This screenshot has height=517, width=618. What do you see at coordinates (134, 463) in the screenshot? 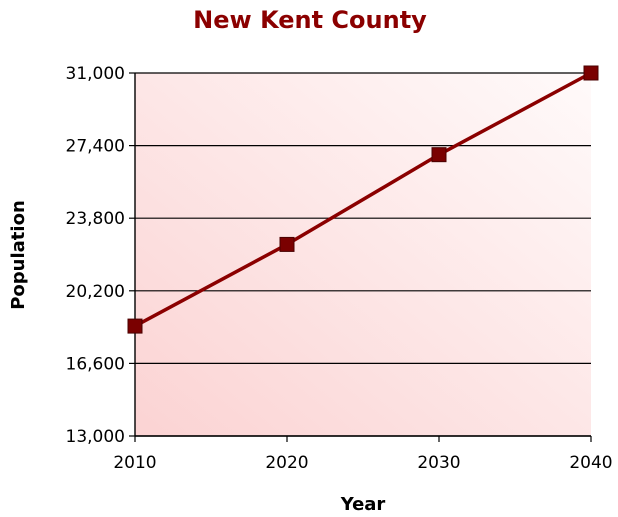
I see `x-tick-label: 2010` at bounding box center [134, 463].